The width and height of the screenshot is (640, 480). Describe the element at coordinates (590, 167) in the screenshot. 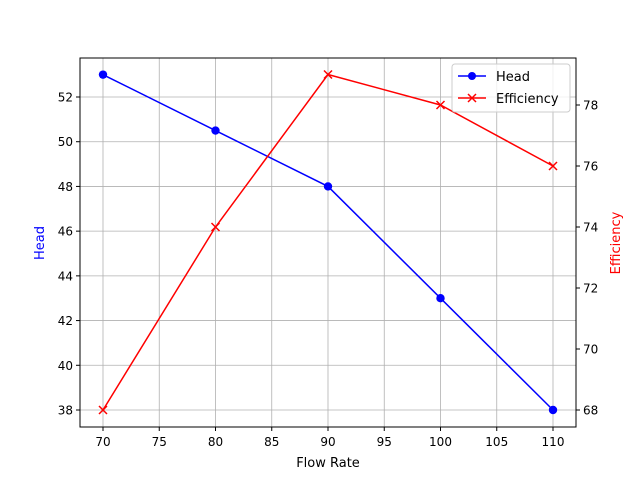

I see `right-y-tick-label: 76` at that location.